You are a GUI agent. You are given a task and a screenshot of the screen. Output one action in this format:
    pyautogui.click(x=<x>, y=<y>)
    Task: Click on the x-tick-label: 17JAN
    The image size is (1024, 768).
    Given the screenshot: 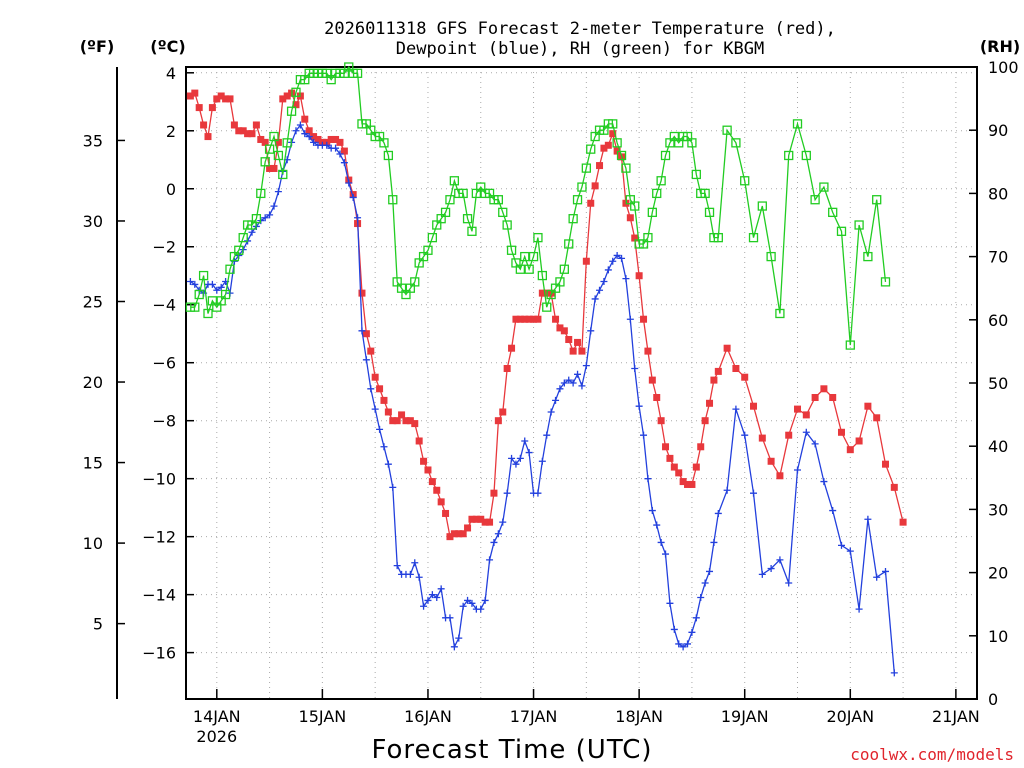 What is the action you would take?
    pyautogui.click(x=534, y=716)
    